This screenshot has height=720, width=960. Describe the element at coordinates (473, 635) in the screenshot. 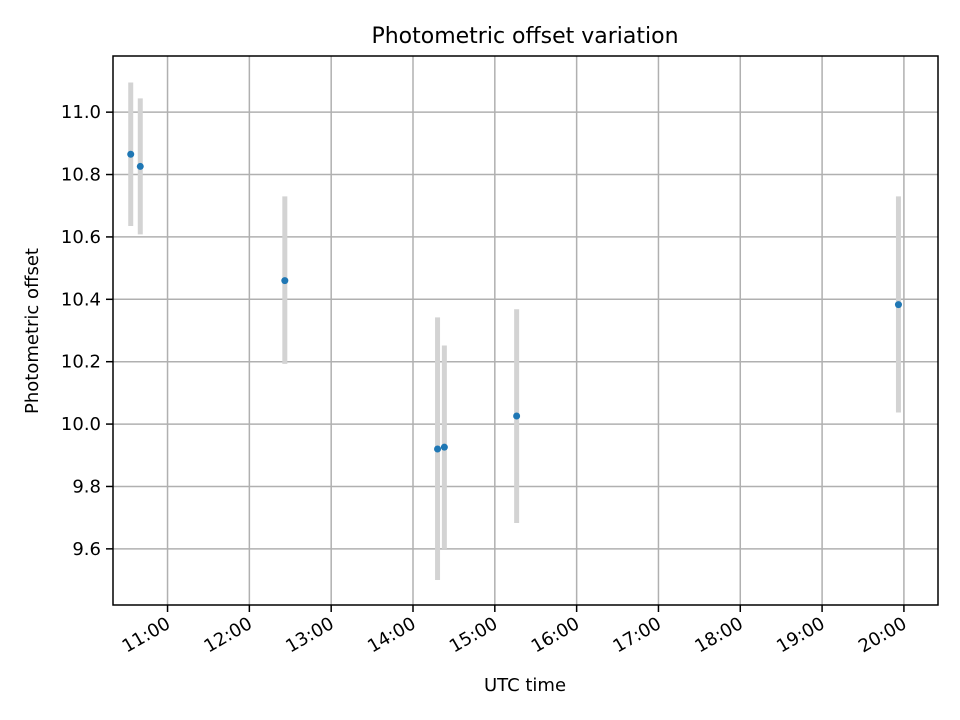

I see `x-tick-label: 15:00` at that location.